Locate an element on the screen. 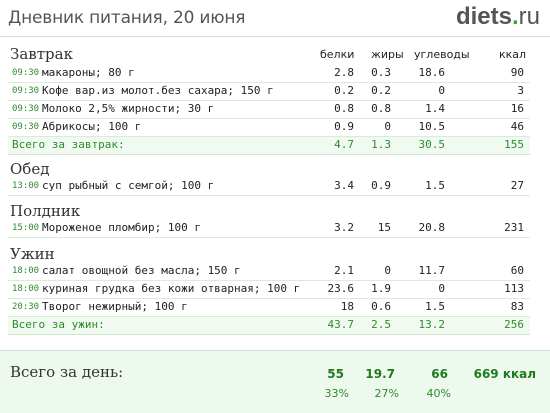 The image size is (550, 413). page-title: Дневник питания, 20 июня is located at coordinates (127, 18).